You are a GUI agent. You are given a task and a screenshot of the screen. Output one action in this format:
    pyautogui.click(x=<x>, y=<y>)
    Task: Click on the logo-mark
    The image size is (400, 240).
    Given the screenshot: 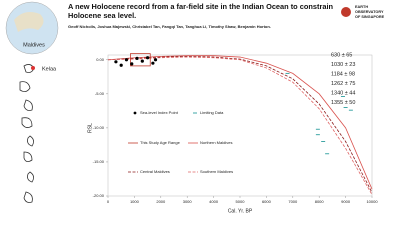 What is the action you would take?
    pyautogui.click(x=346, y=12)
    